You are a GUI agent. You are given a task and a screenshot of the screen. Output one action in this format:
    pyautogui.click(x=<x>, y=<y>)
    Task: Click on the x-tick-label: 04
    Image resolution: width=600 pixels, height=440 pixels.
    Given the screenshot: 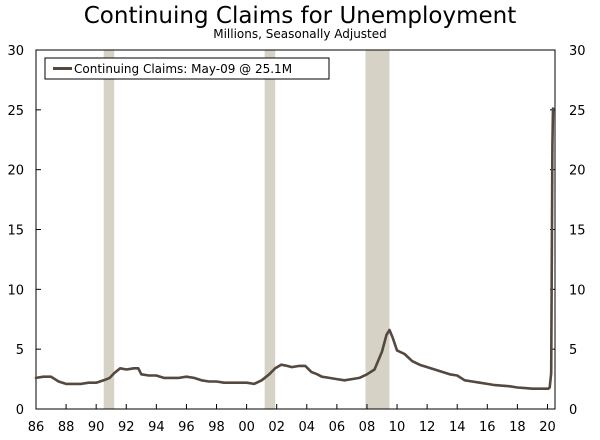 What is the action you would take?
    pyautogui.click(x=307, y=427)
    